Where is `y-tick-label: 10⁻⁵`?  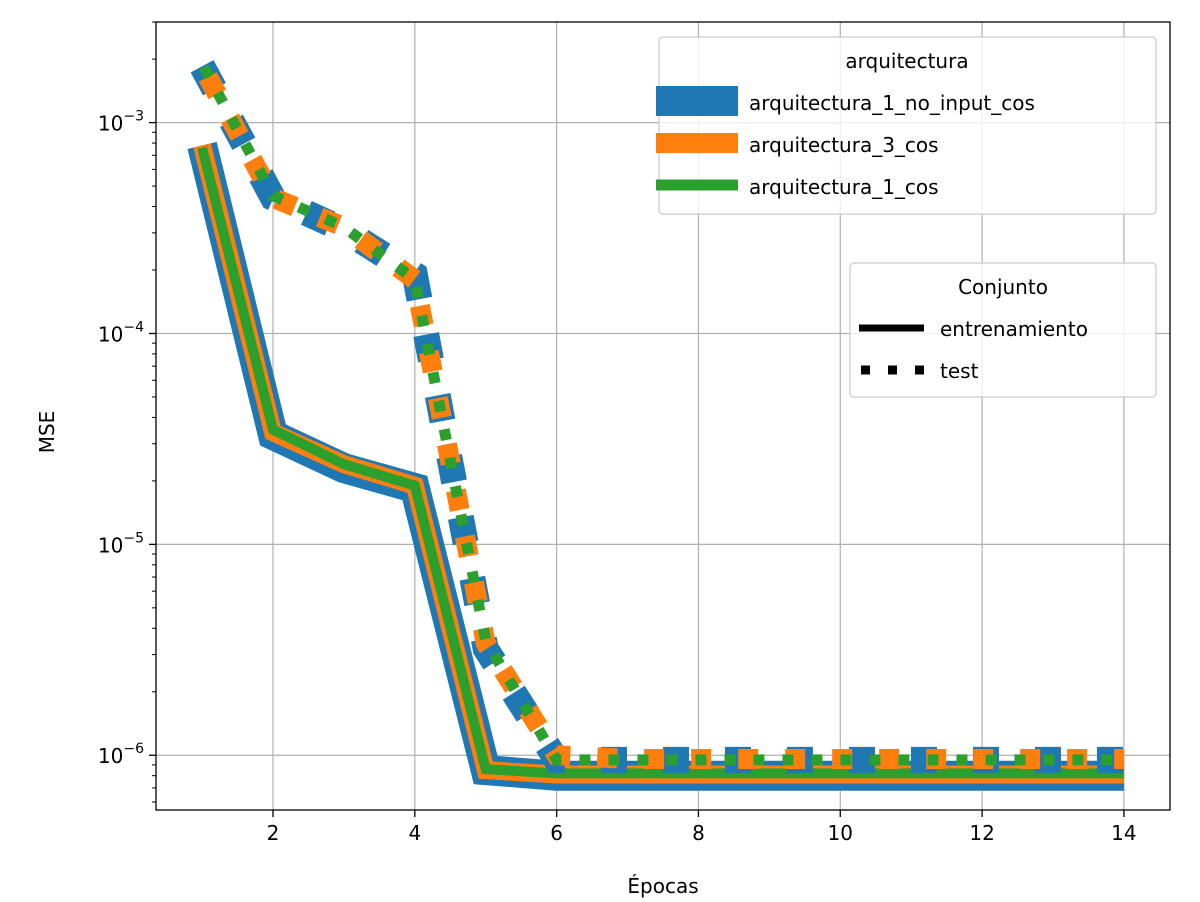
y-tick-label: 10⁻⁵ is located at coordinates (121, 543).